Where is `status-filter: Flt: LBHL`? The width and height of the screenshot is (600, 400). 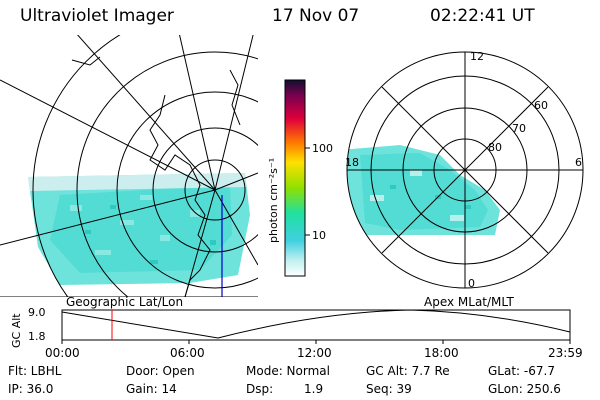 status-filter: Flt: LBHL is located at coordinates (35, 371).